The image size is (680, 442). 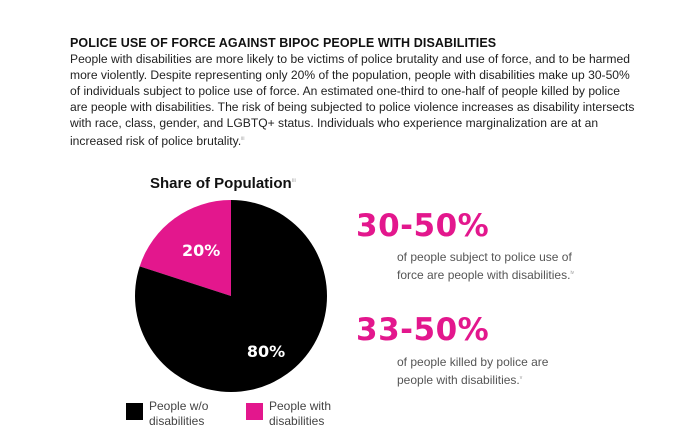 What do you see at coordinates (423, 330) in the screenshot?
I see `stat-killed-value: 33-50%` at bounding box center [423, 330].